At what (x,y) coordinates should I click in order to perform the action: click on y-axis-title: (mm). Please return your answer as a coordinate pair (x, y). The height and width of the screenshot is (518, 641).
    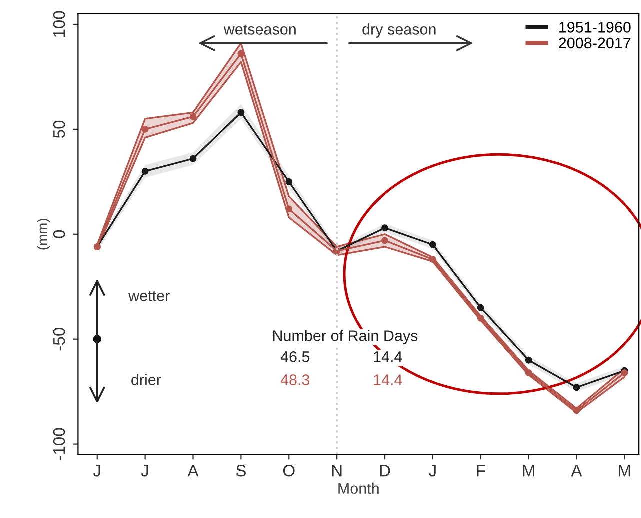
    Looking at the image, I should click on (43, 234).